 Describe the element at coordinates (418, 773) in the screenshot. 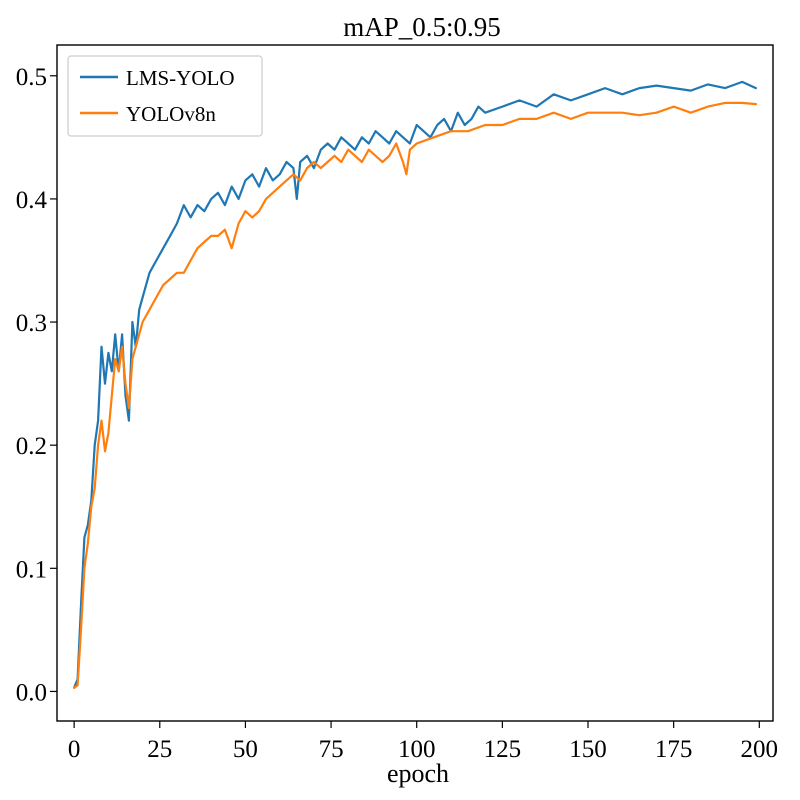

I see `x-axis-label: epoch` at that location.